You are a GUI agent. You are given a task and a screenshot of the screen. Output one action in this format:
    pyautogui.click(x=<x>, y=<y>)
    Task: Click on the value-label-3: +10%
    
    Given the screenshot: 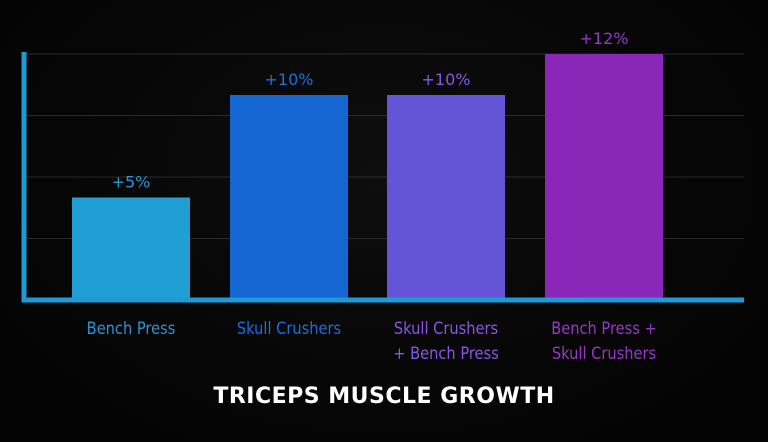 What is the action you would take?
    pyautogui.click(x=446, y=79)
    